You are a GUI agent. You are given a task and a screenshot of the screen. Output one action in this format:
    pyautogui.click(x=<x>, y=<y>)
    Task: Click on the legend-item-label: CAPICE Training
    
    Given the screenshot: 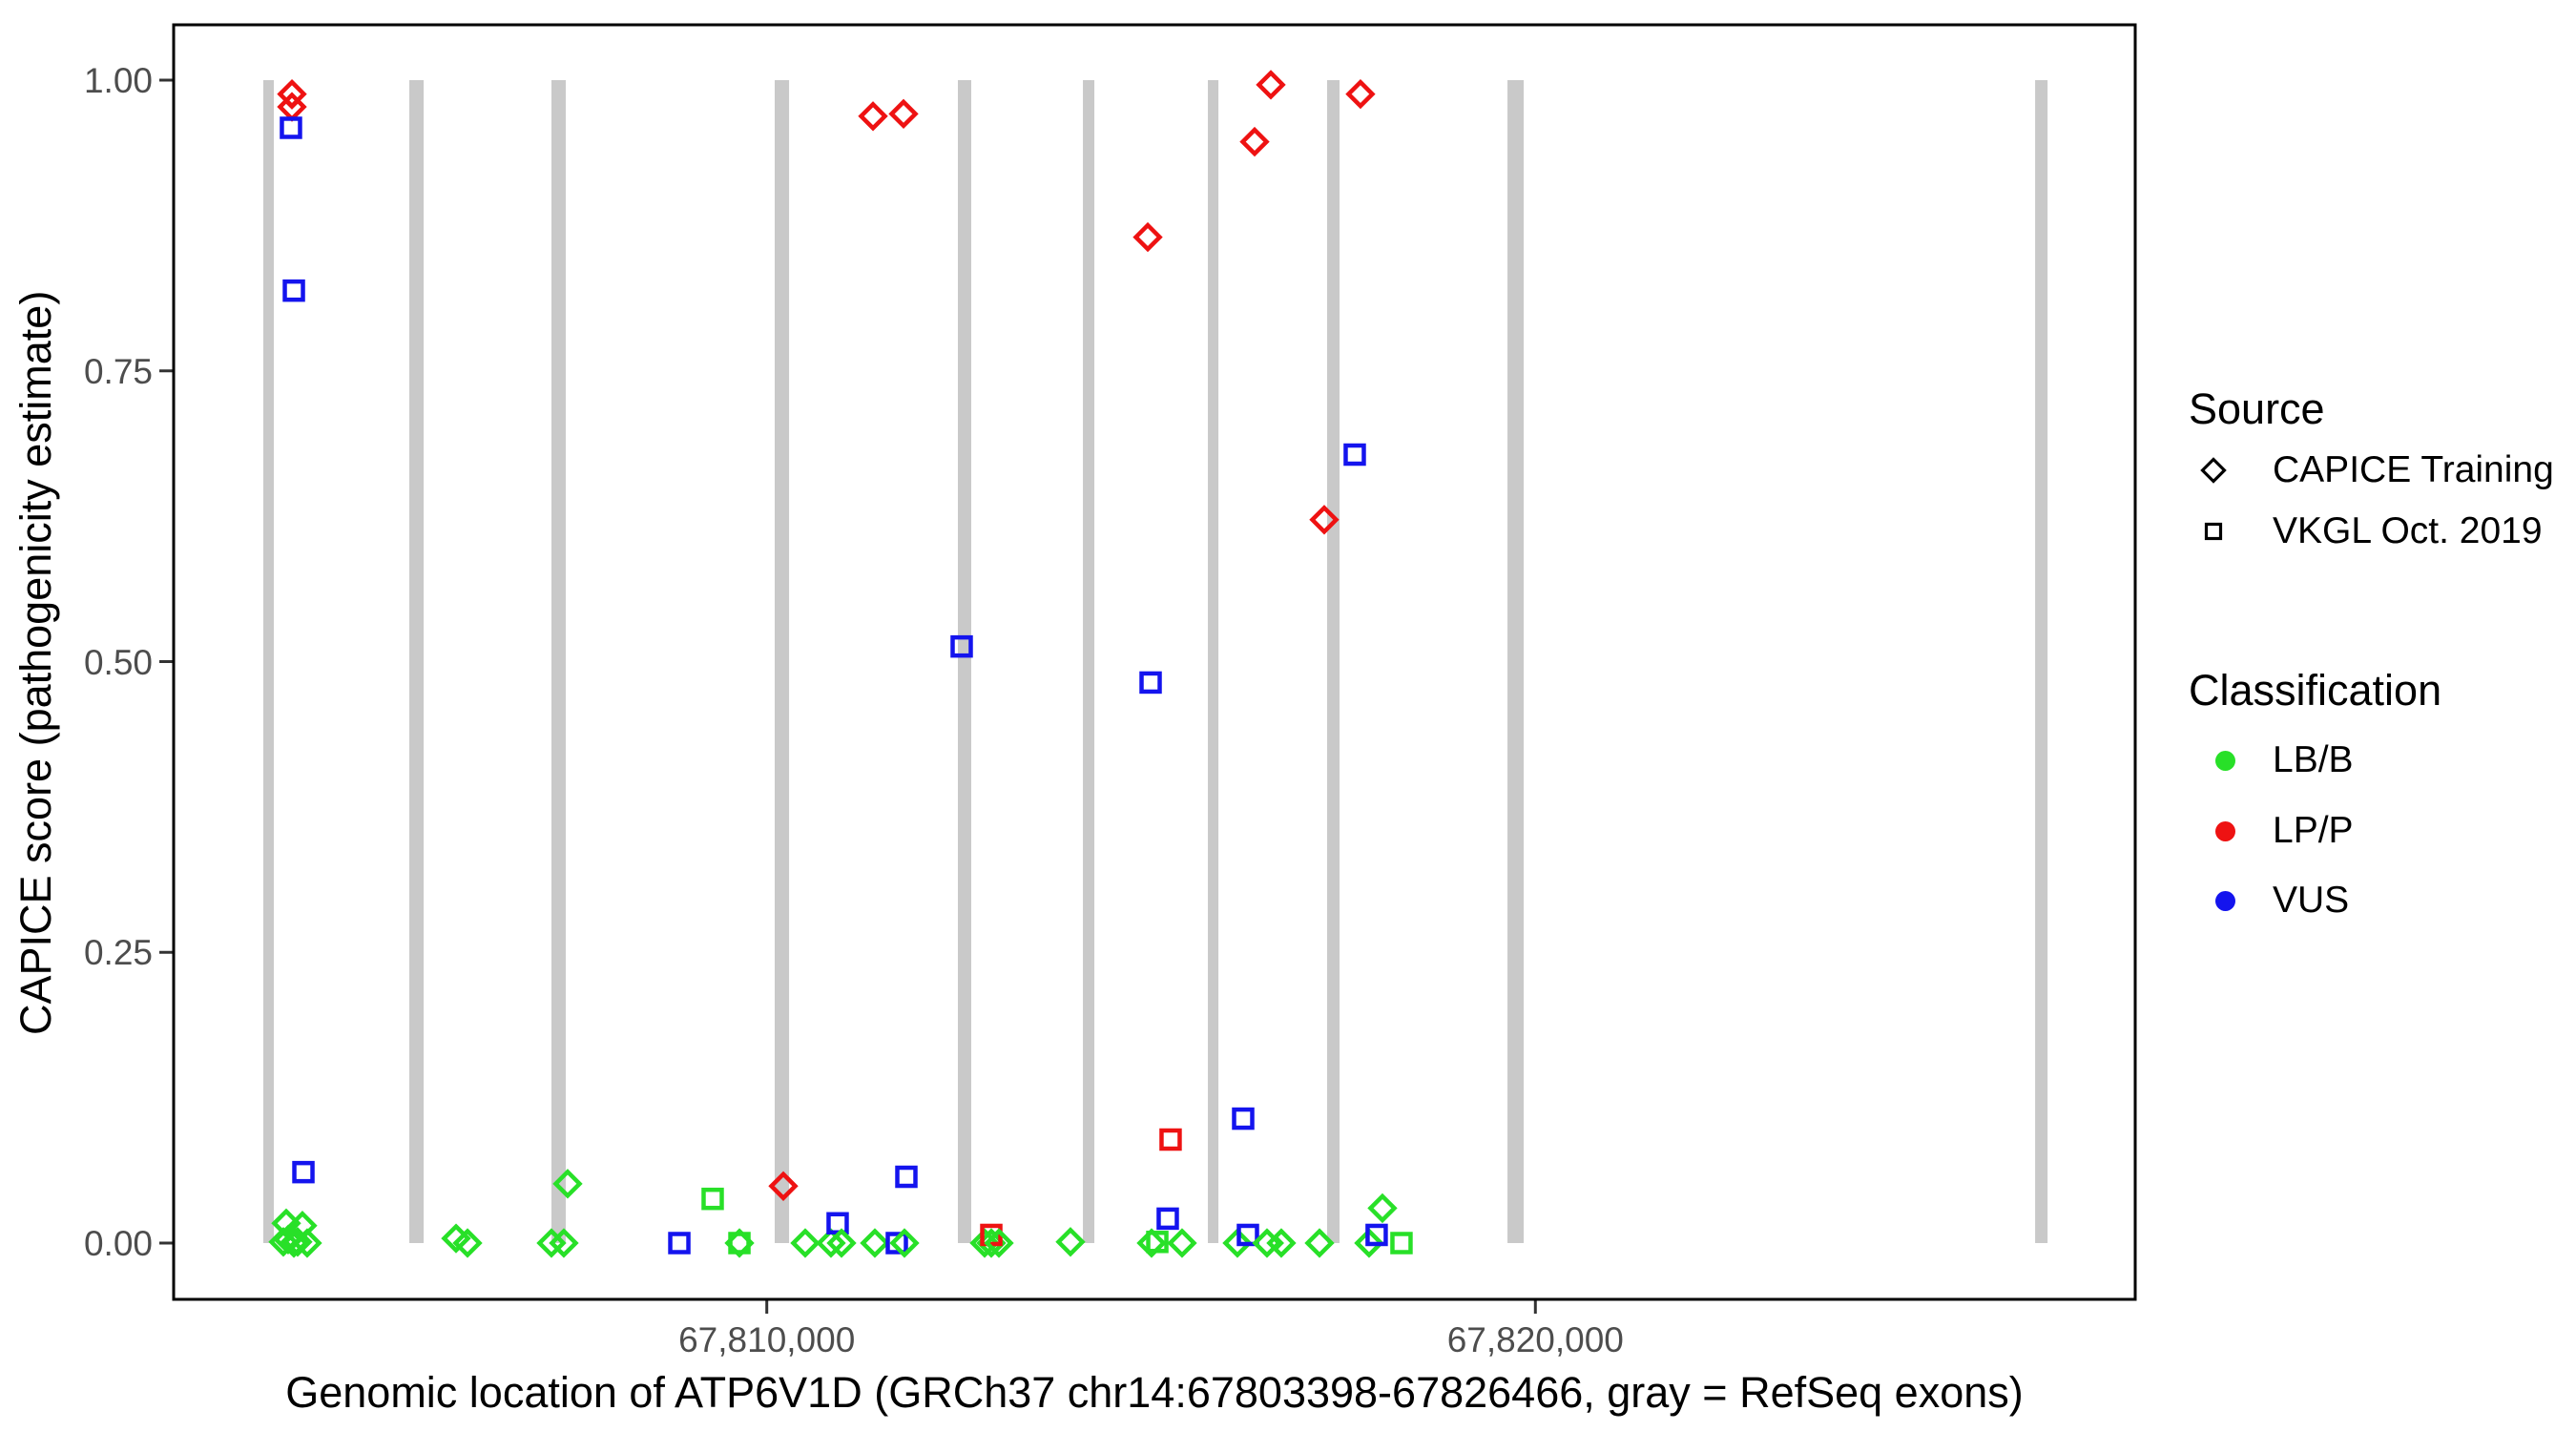 What is the action you would take?
    pyautogui.click(x=2413, y=469)
    